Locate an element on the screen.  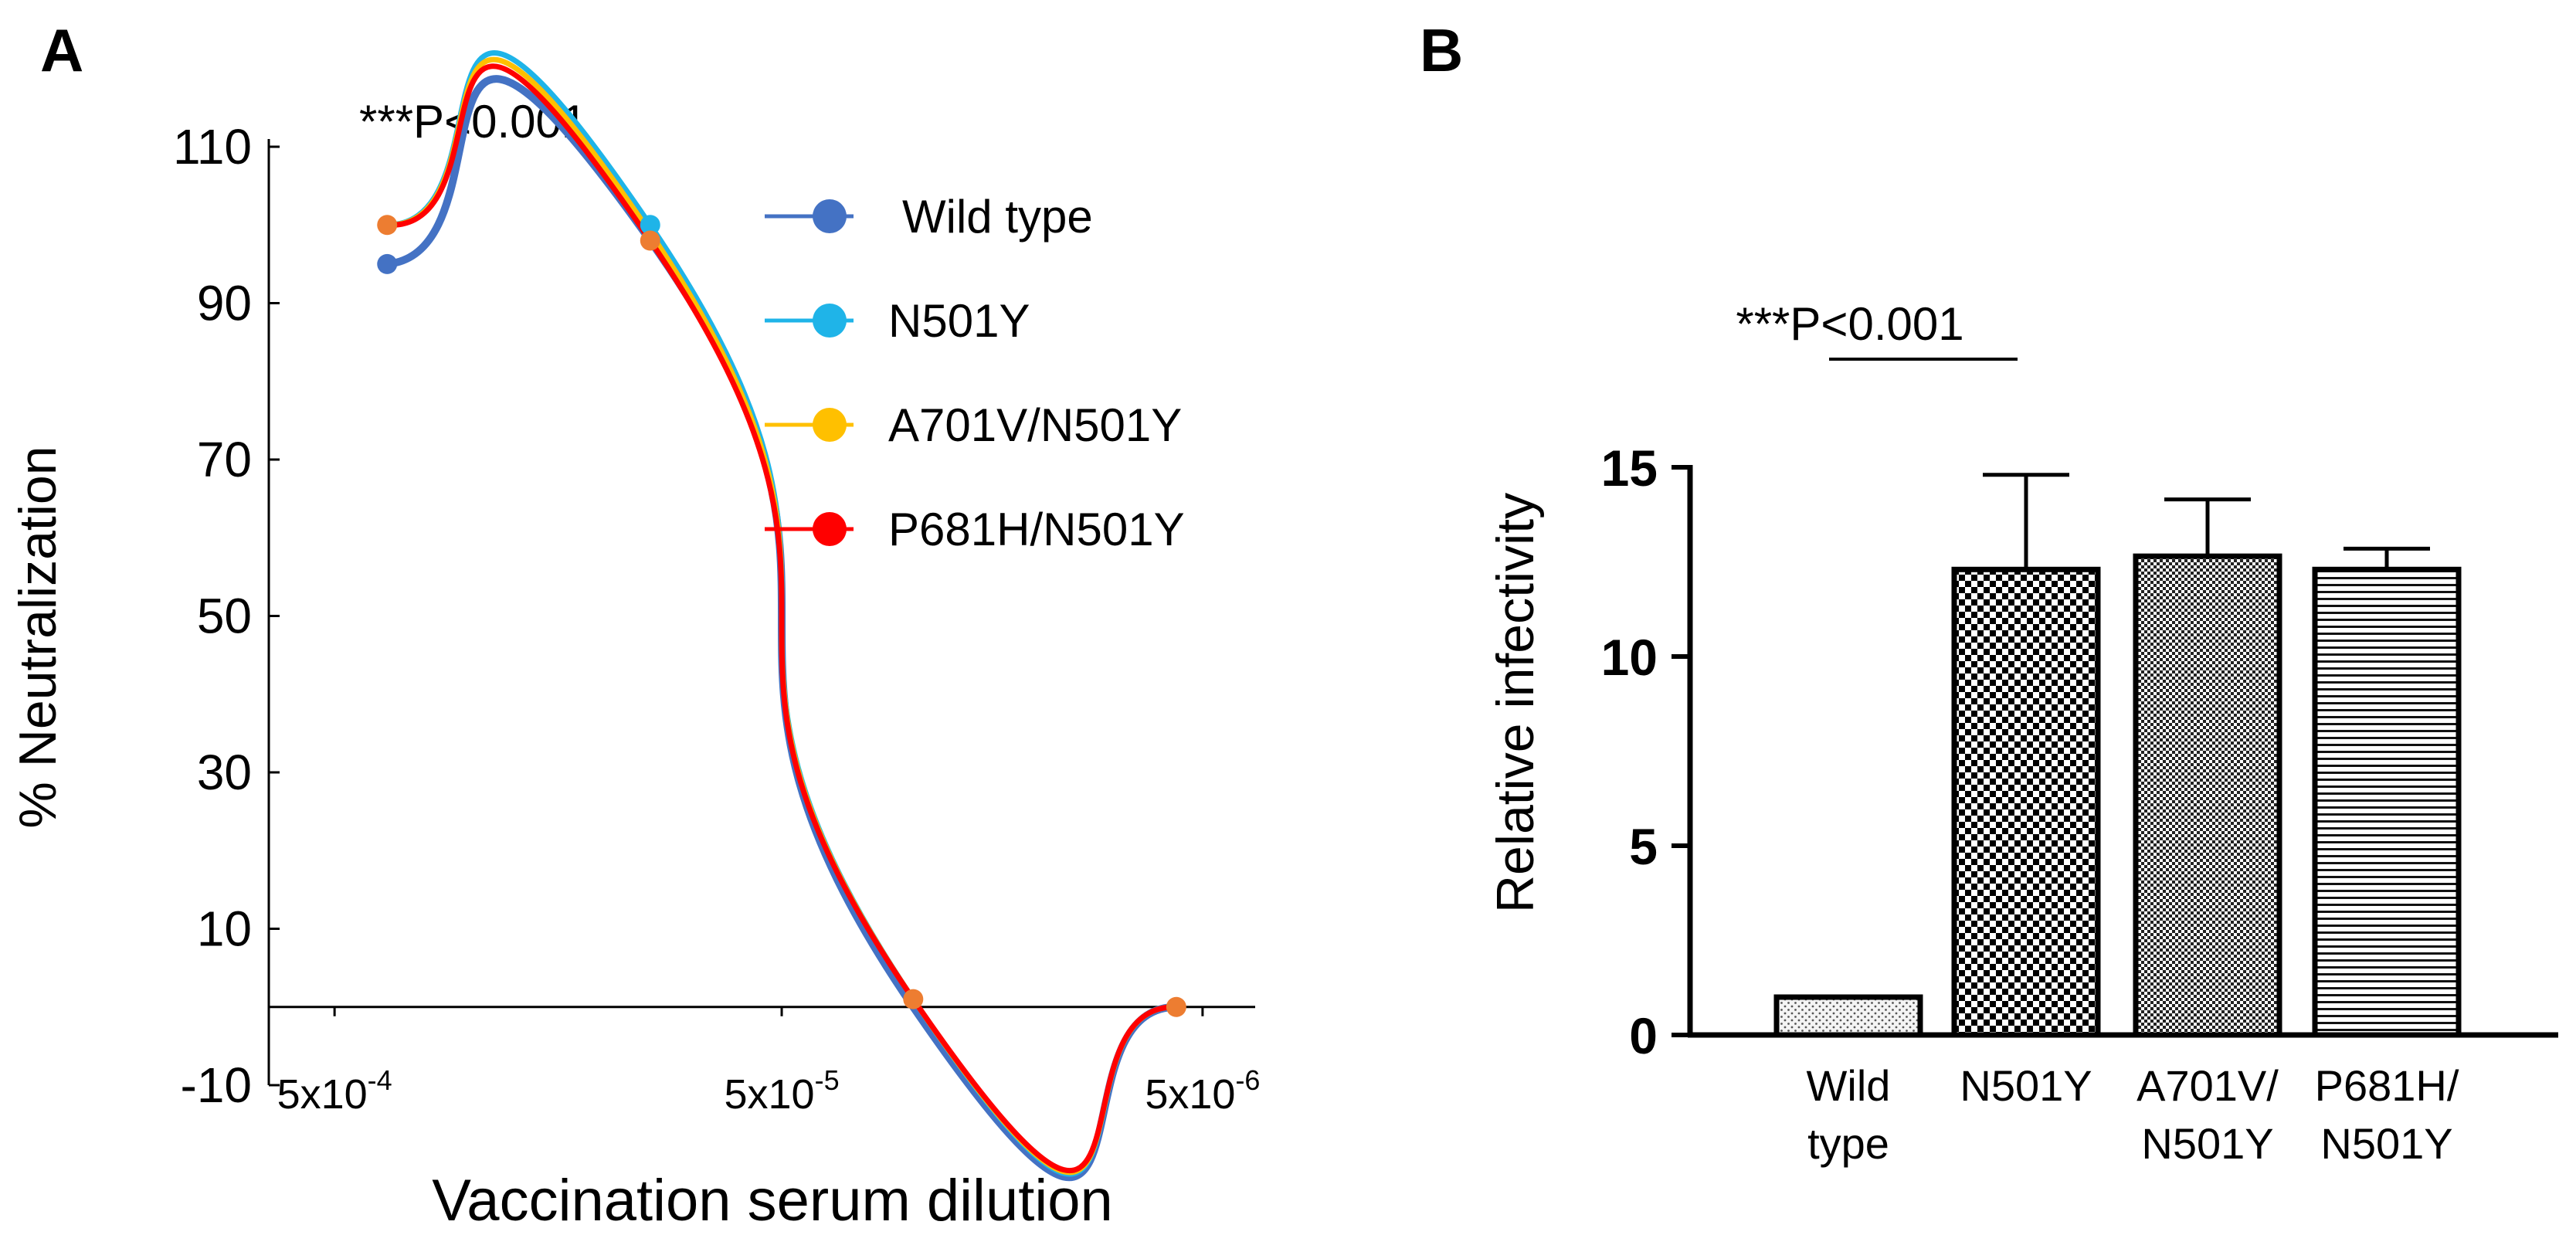
panel-b-y-tick-label: 5 is located at coordinates (1643, 846).